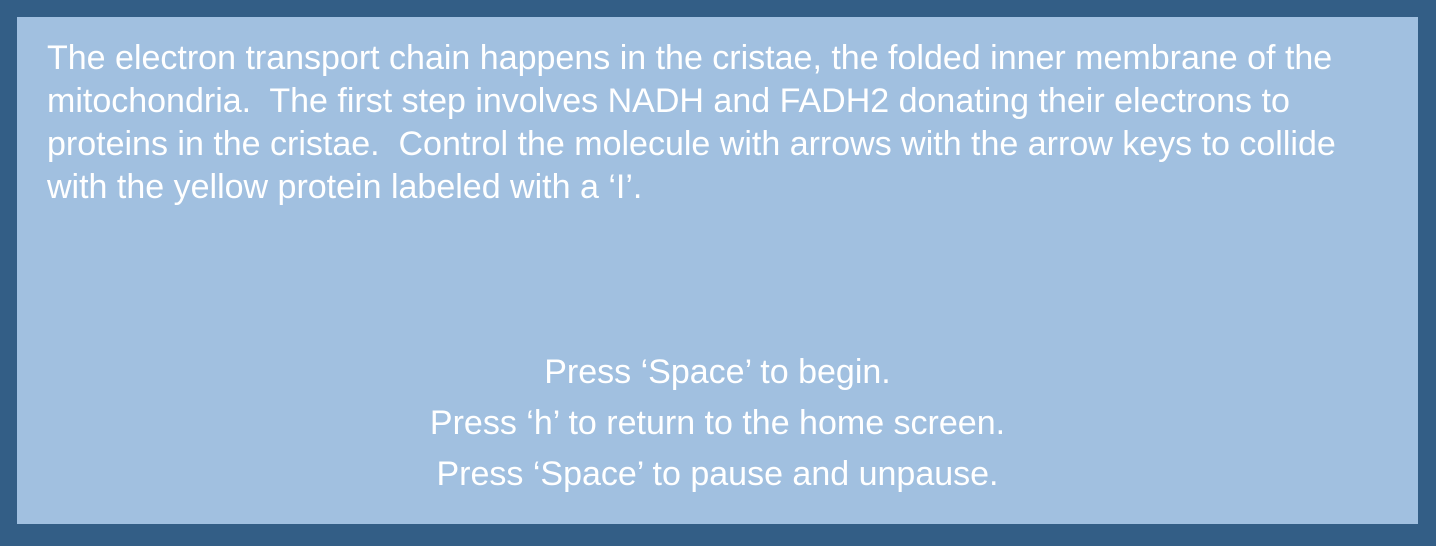  I want to click on instruction-begin: Press ‘Space’ to begin., so click(717, 372).